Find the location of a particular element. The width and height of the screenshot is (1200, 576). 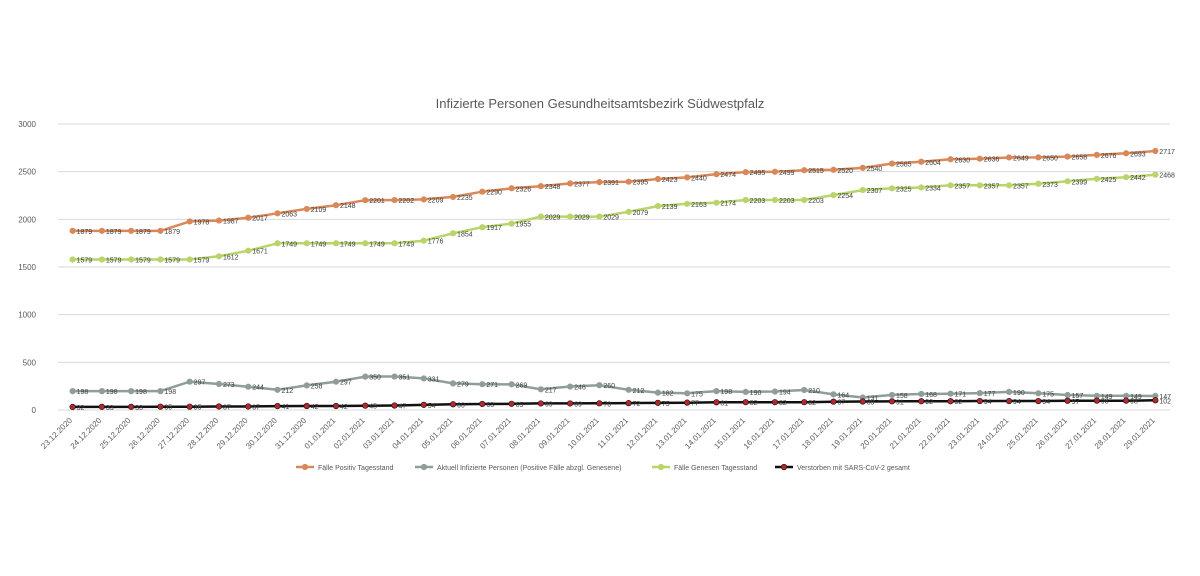

data-label: 2203 is located at coordinates (758, 201).